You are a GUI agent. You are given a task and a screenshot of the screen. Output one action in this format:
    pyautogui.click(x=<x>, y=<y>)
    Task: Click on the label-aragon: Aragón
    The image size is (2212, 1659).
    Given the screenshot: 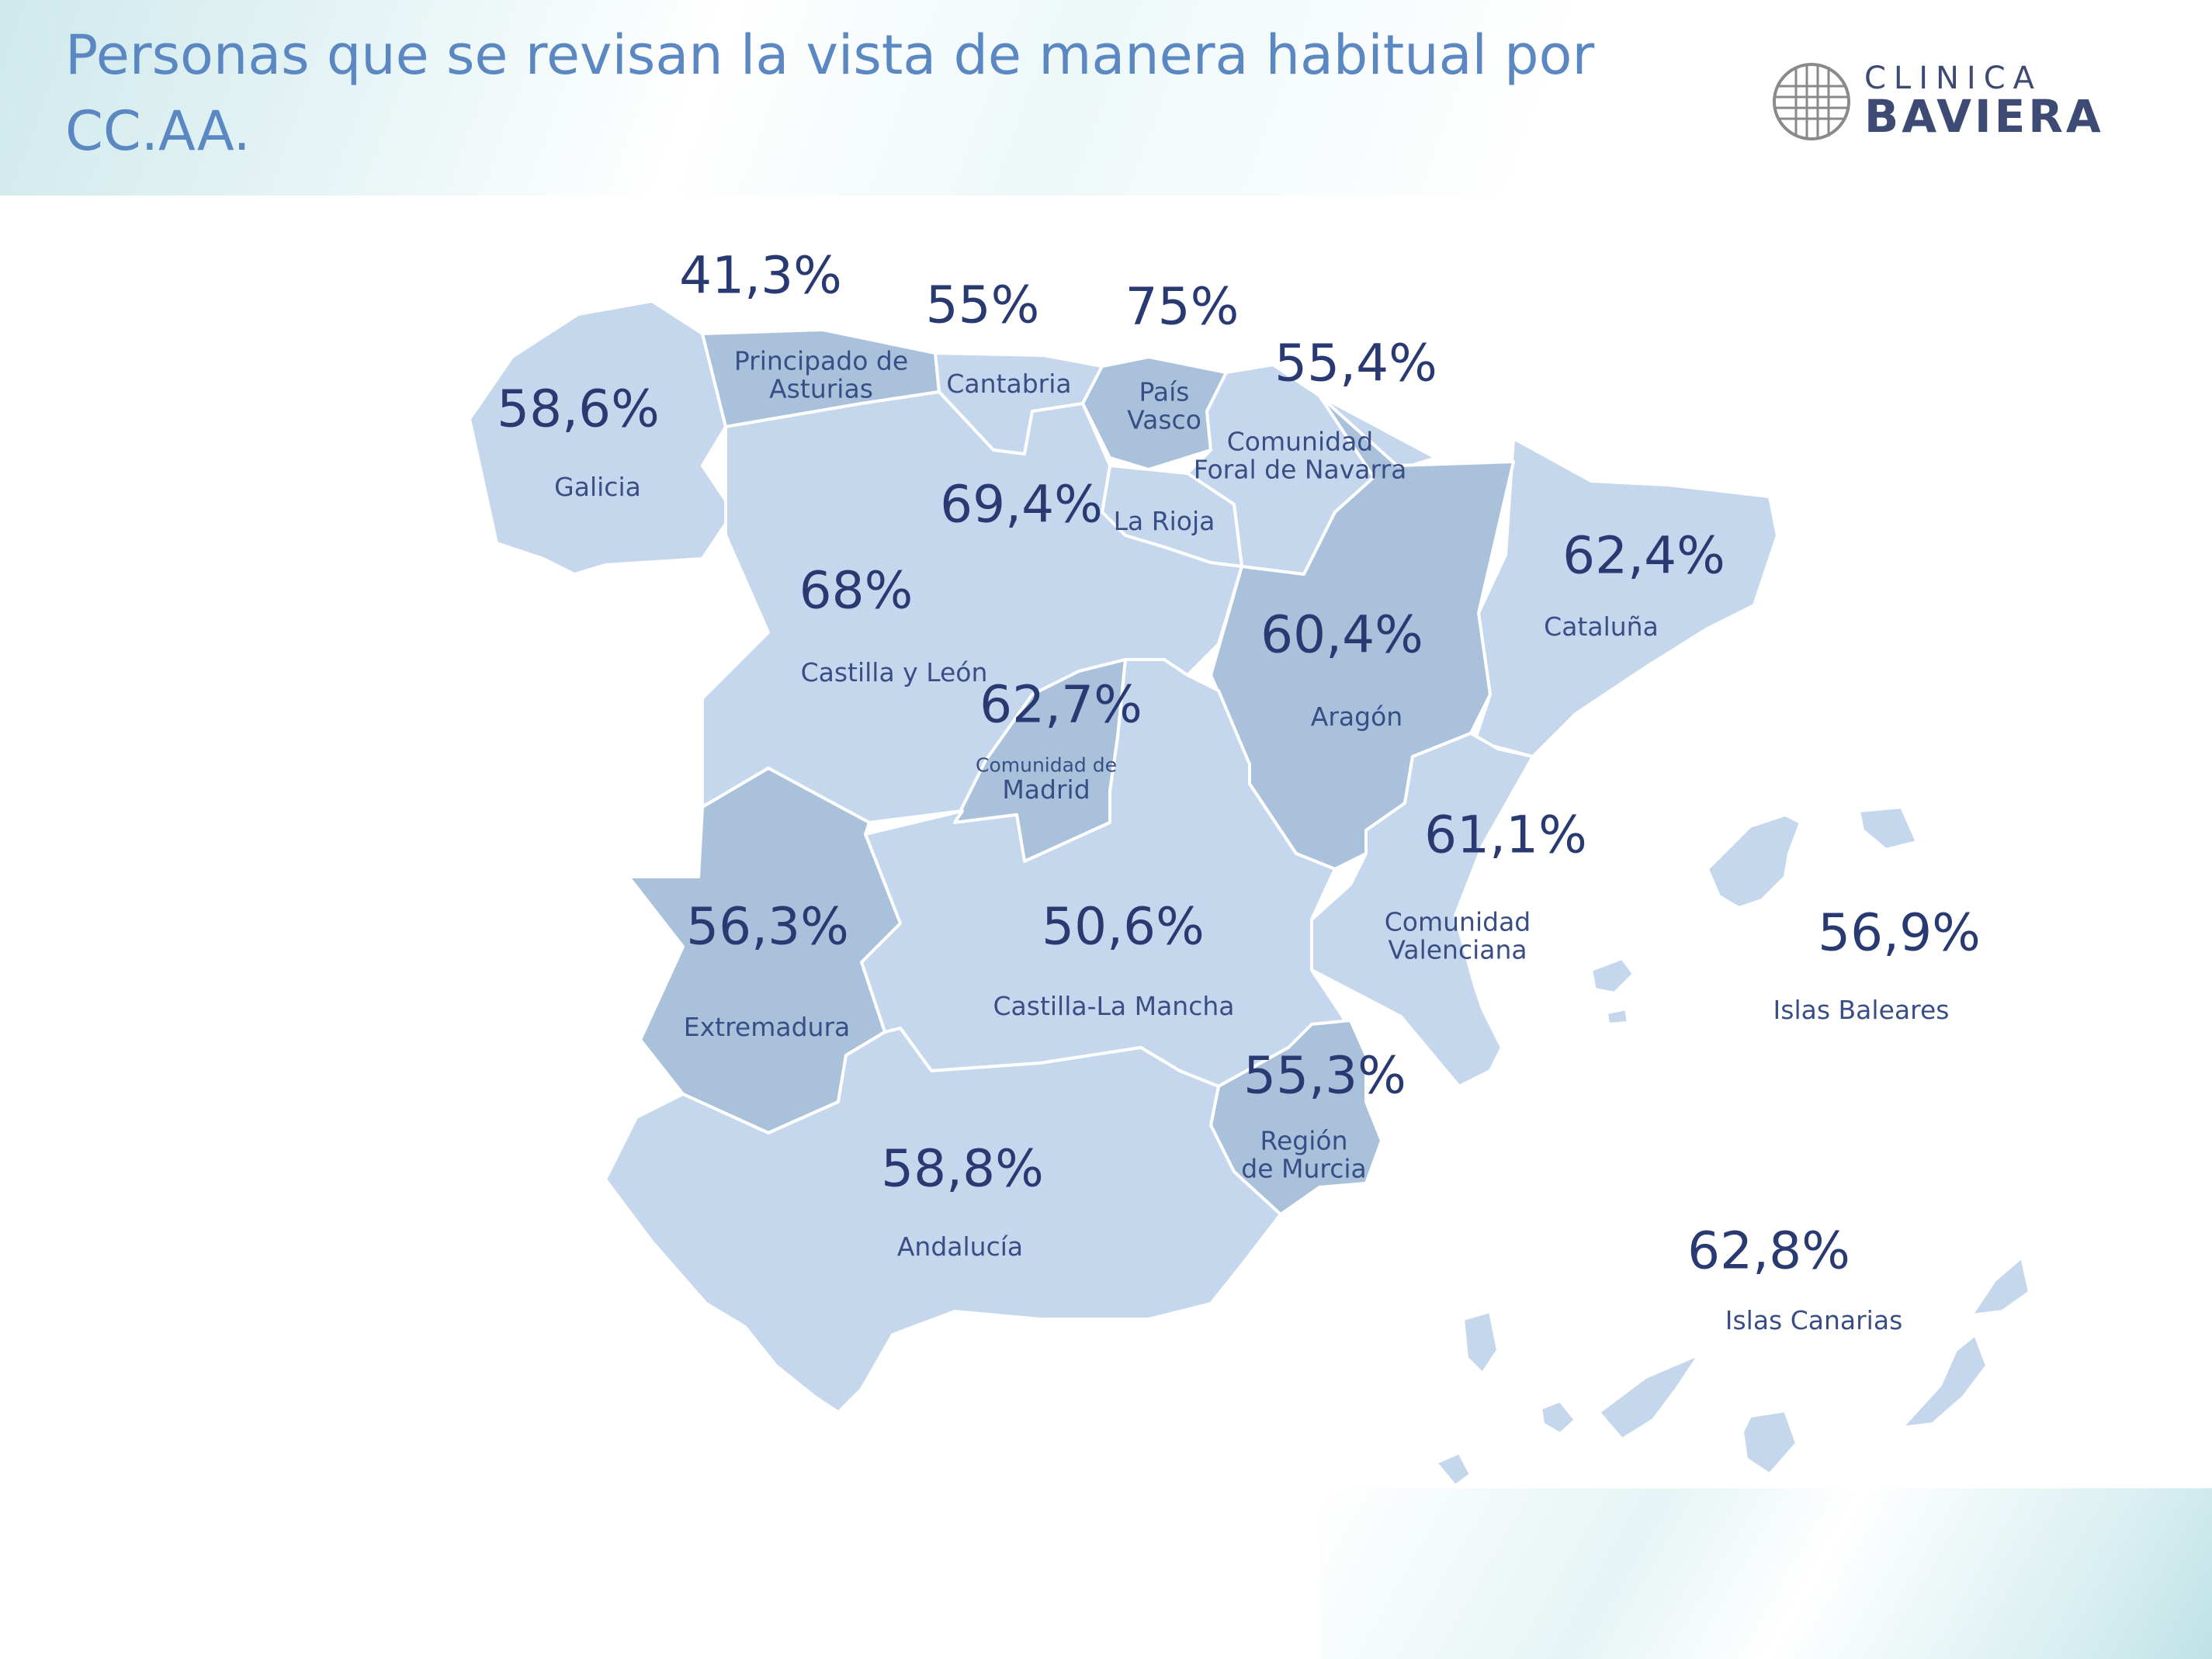 What is the action you would take?
    pyautogui.click(x=1356, y=716)
    